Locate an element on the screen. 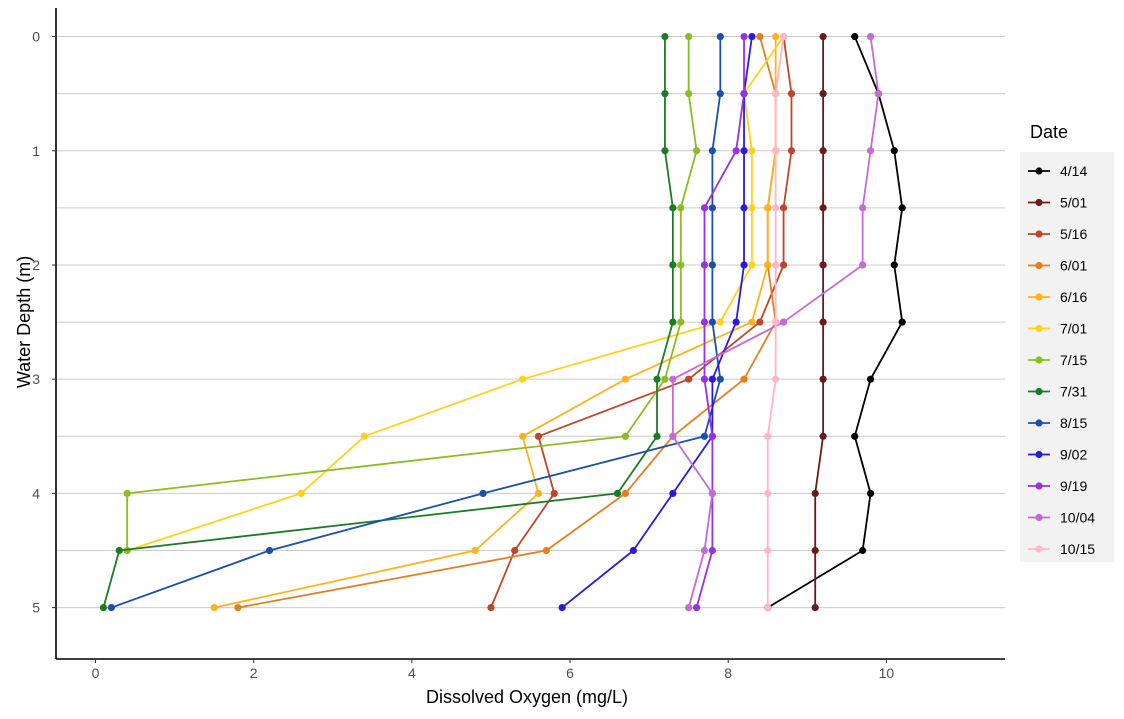 This screenshot has height=719, width=1124. legend-box is located at coordinates (1067, 357).